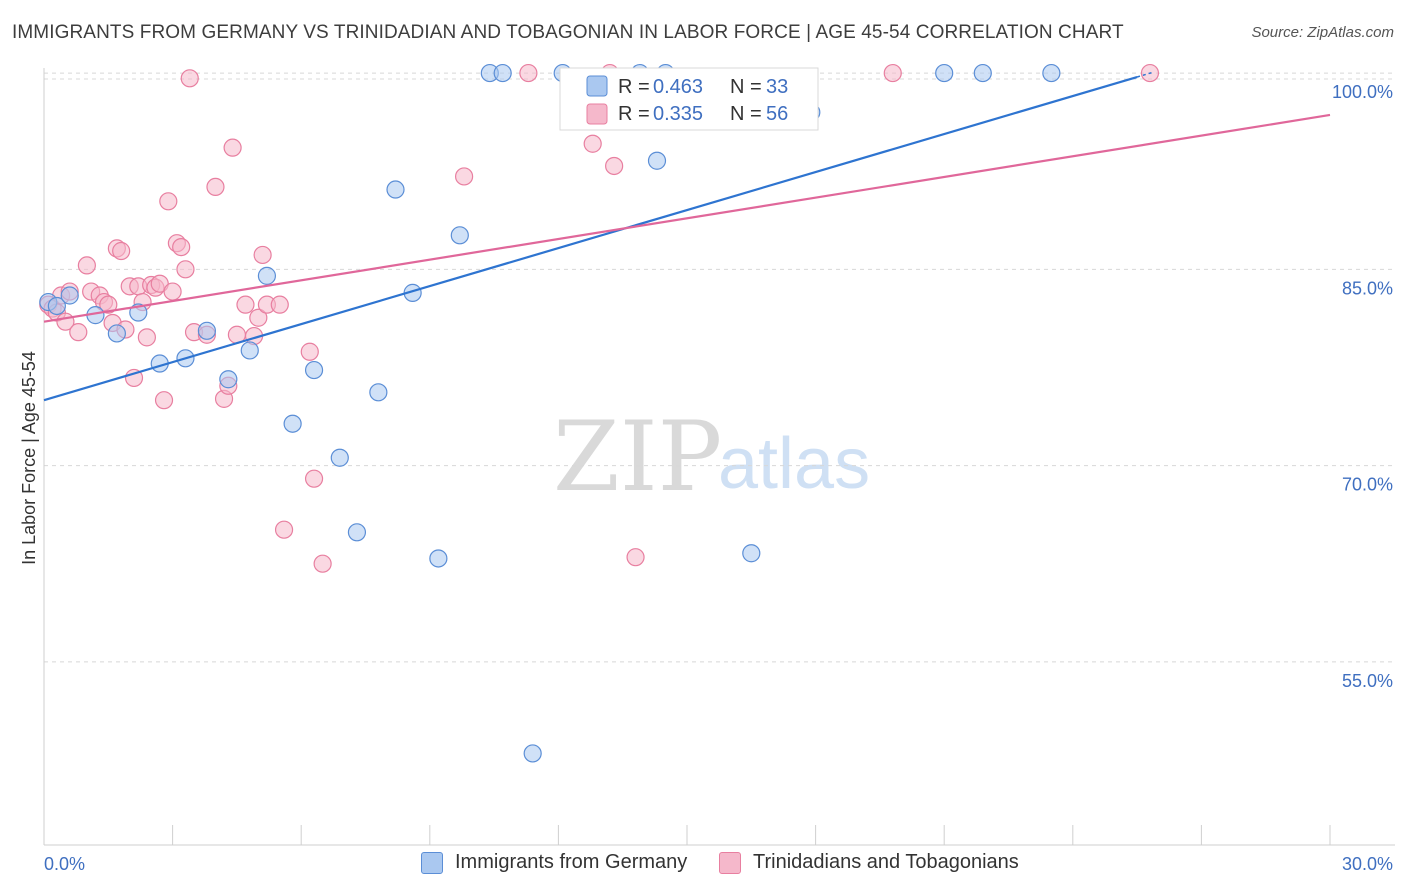  I want to click on legend-n-value-trinidadian: 56, so click(777, 114).